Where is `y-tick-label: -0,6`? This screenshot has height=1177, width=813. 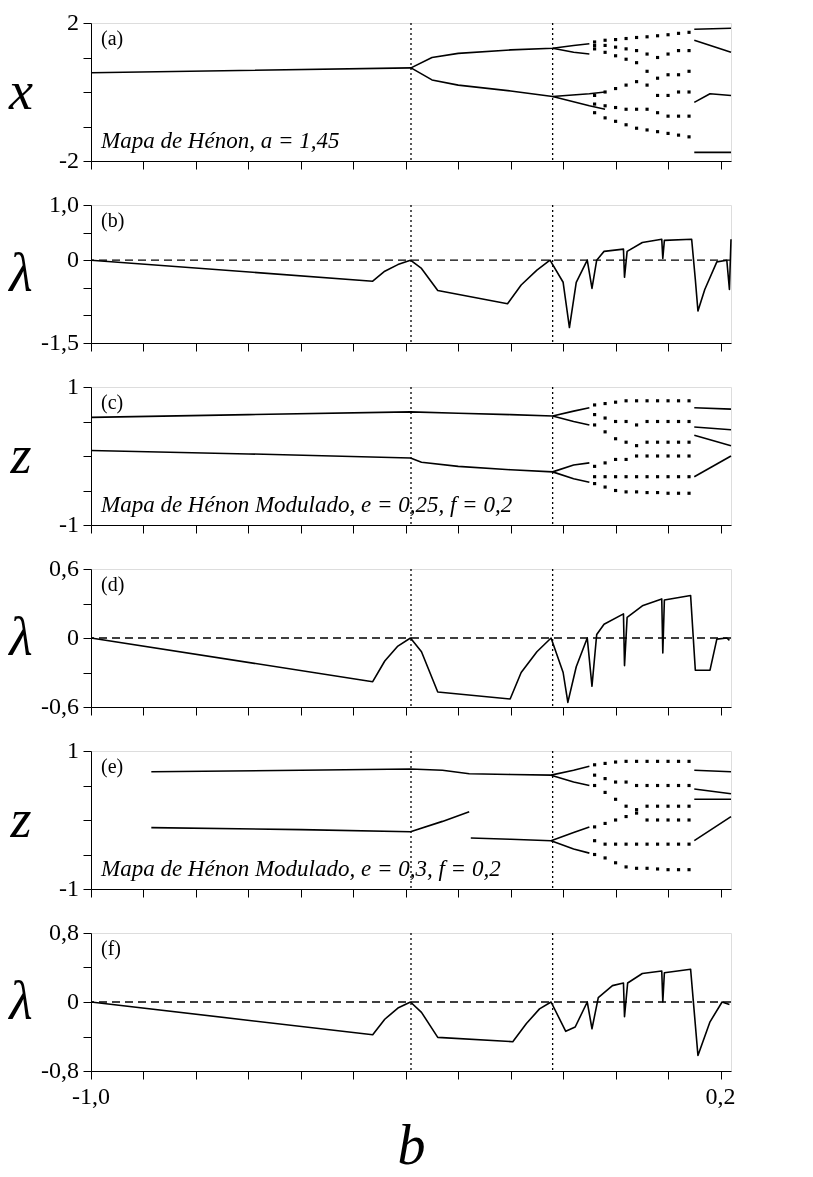 y-tick-label: -0,6 is located at coordinates (60, 706).